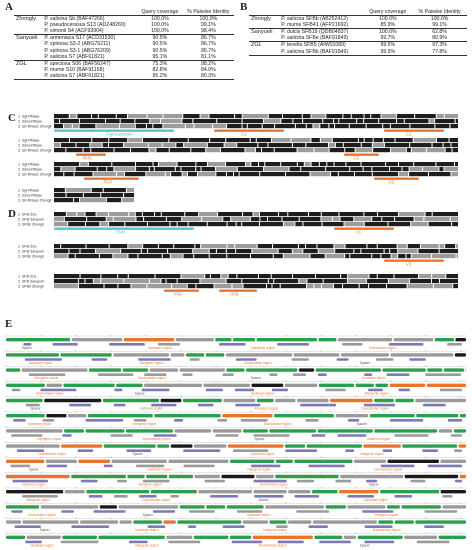  What do you see at coordinates (439, 45) in the screenshot?
I see `cell-identity: 97.3%` at bounding box center [439, 45].